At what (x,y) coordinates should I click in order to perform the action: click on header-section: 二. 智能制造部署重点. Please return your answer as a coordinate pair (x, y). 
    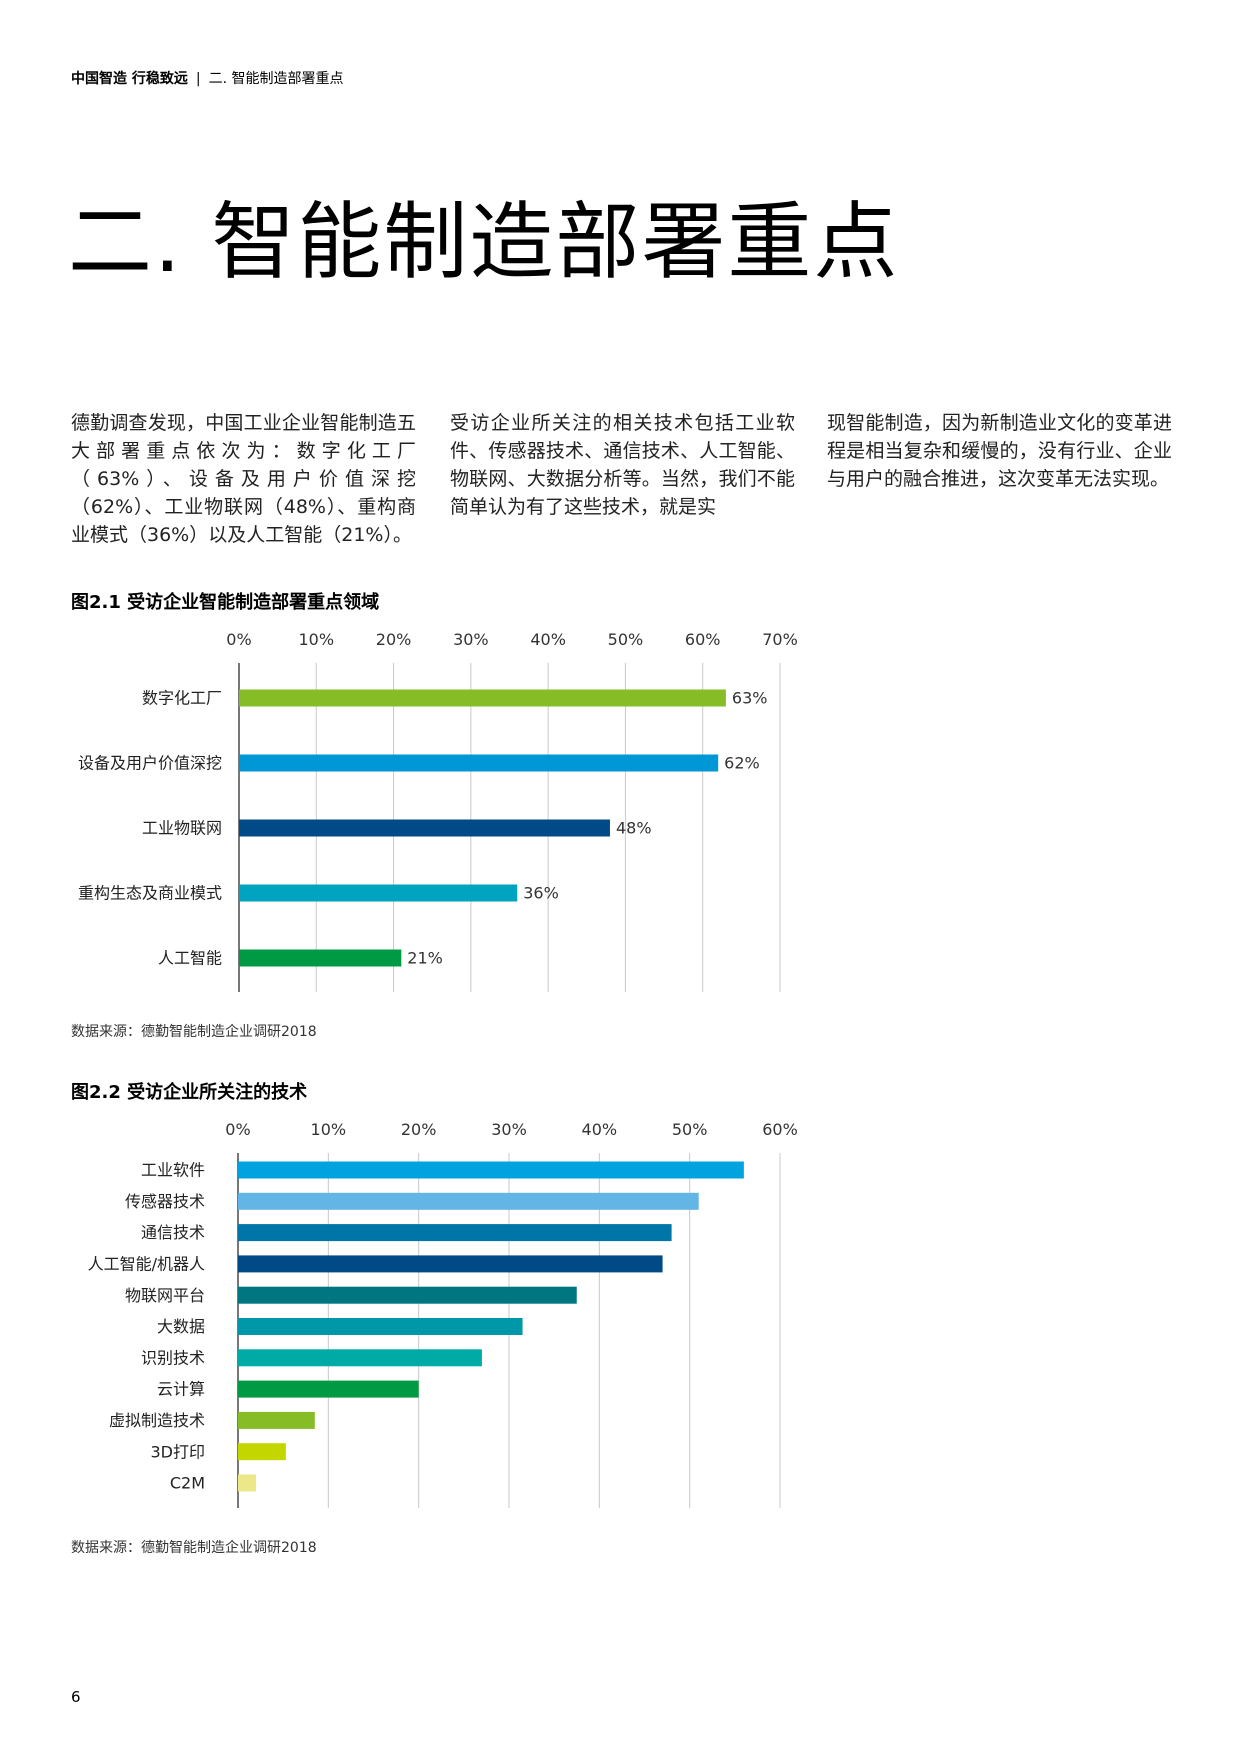
    Looking at the image, I should click on (276, 79).